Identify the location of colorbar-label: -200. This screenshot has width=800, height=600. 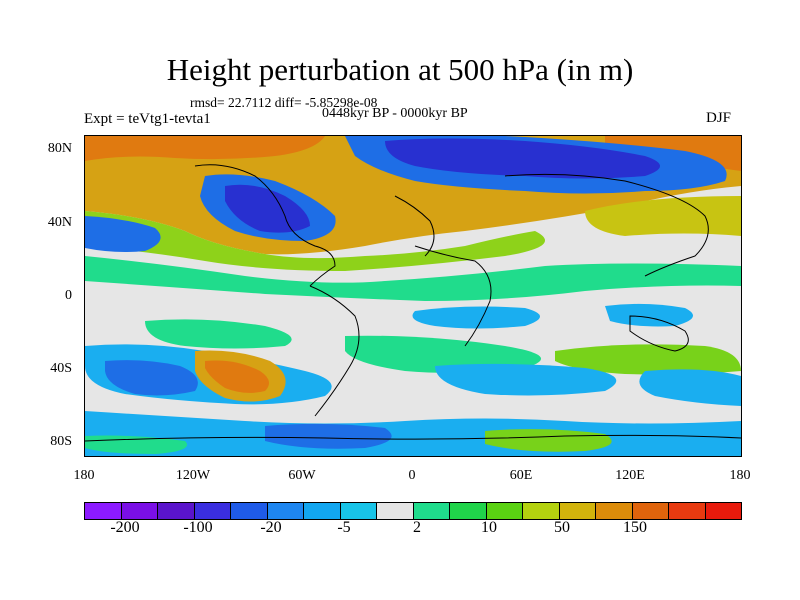
(125, 527).